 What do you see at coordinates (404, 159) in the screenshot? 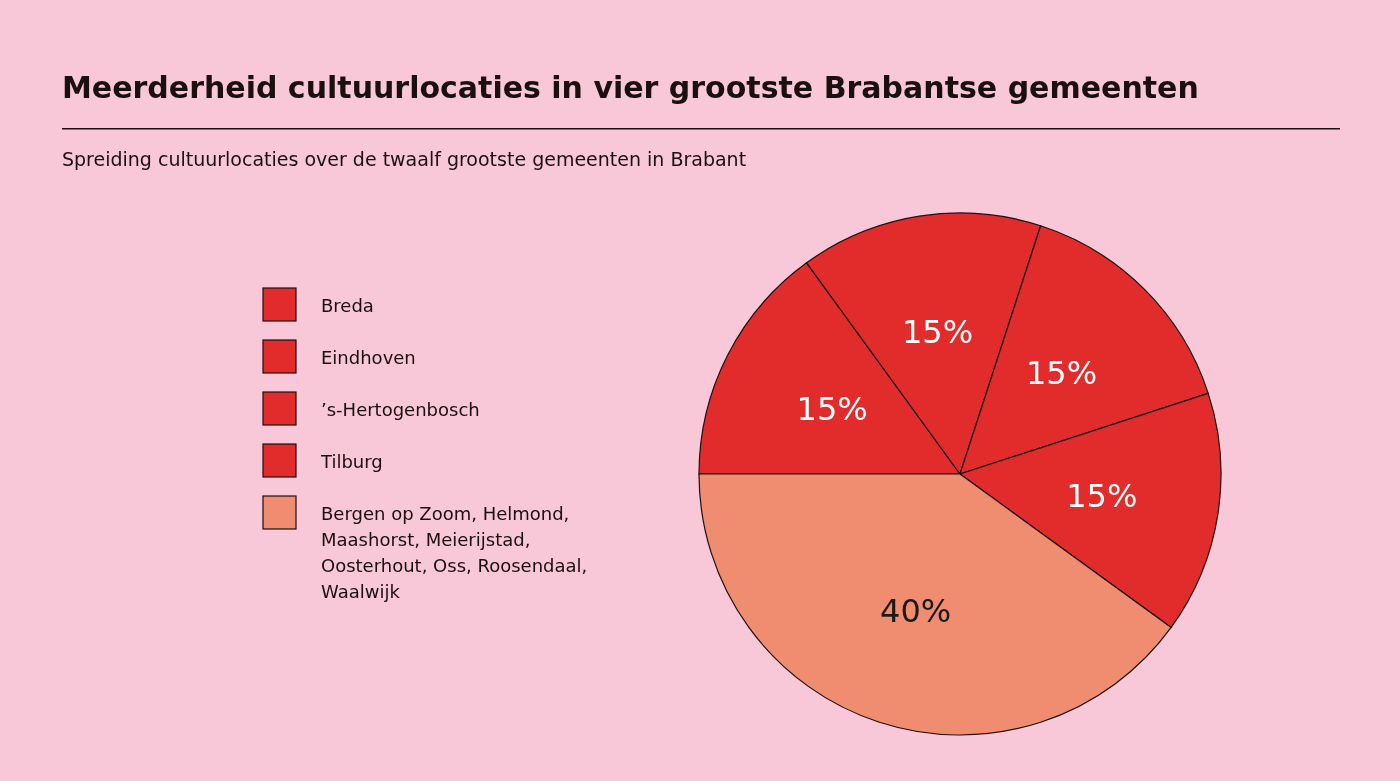
I see `chart-subtitle: Spreiding cultuurlocaties over de twaalf grootste gemeenten in Brabant` at bounding box center [404, 159].